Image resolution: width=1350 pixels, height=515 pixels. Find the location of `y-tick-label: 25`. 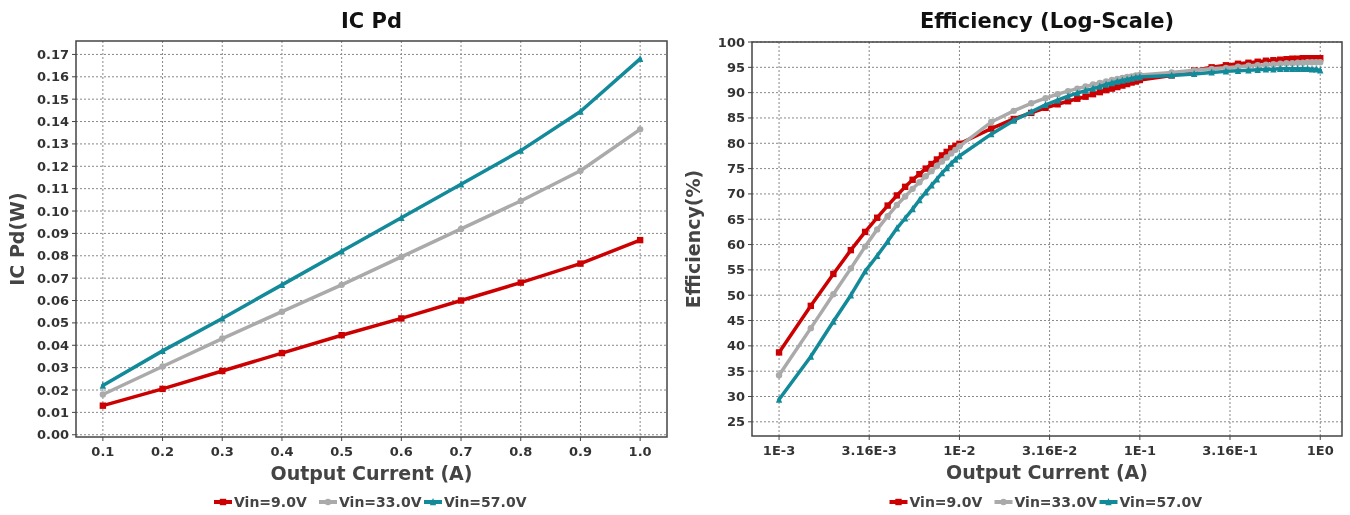

y-tick-label: 25 is located at coordinates (735, 422).